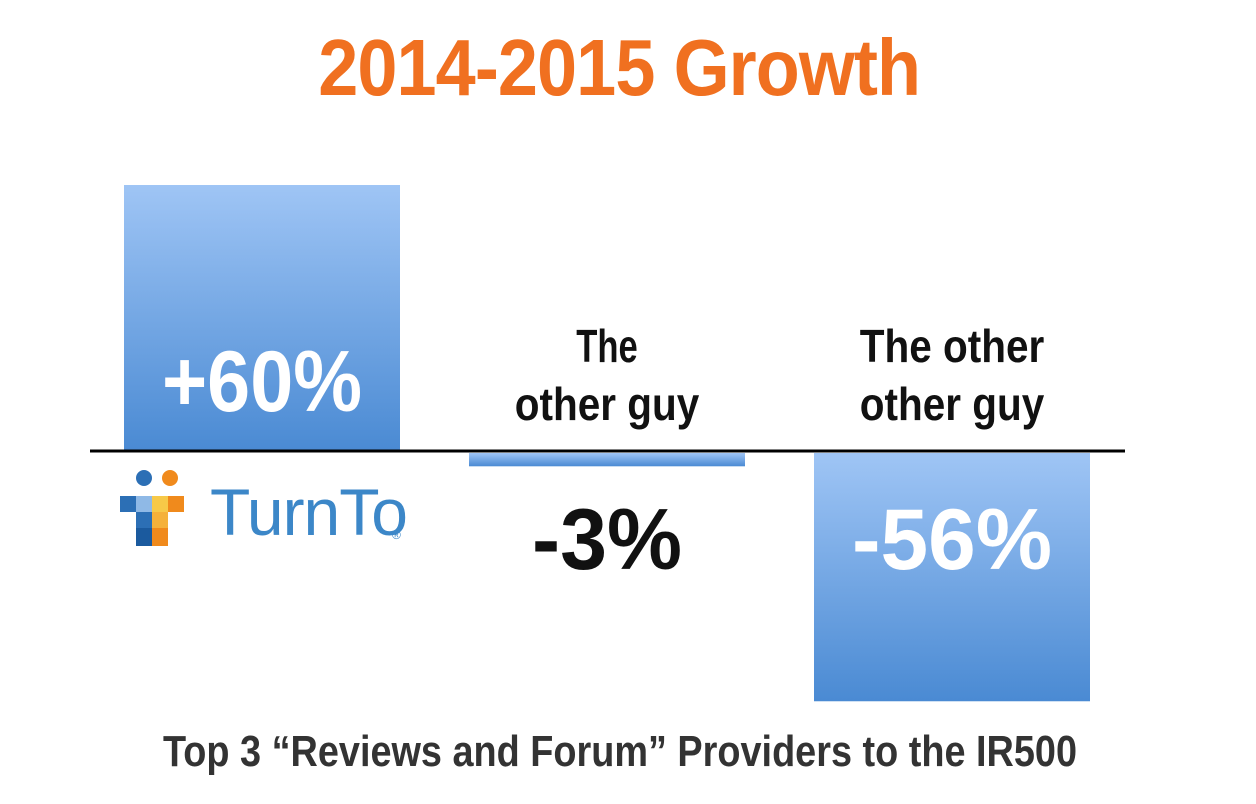 The height and width of the screenshot is (804, 1256). I want to click on registered-mark: ®, so click(396, 535).